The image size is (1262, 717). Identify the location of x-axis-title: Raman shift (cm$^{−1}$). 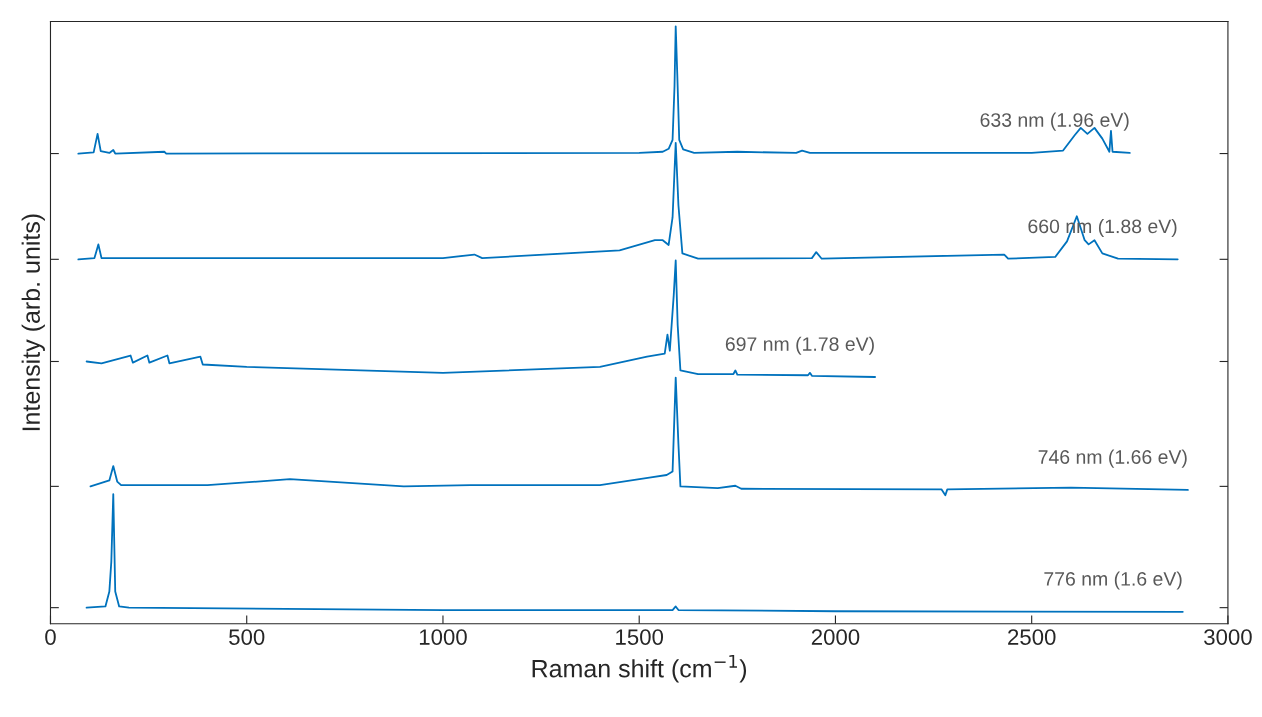
(639, 668).